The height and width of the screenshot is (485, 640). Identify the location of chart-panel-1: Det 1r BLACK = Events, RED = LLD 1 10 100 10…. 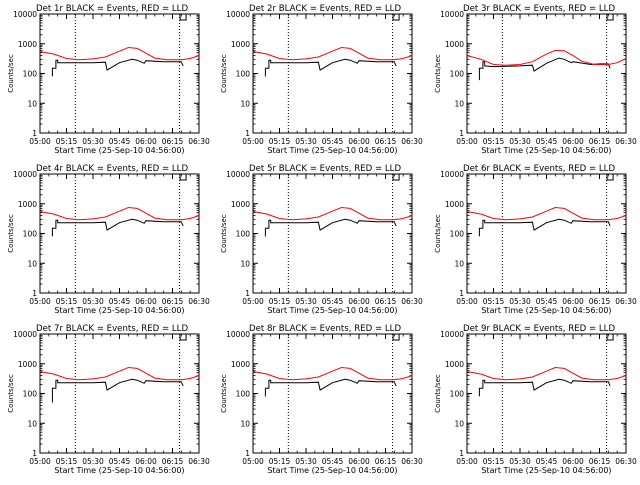
(108, 79).